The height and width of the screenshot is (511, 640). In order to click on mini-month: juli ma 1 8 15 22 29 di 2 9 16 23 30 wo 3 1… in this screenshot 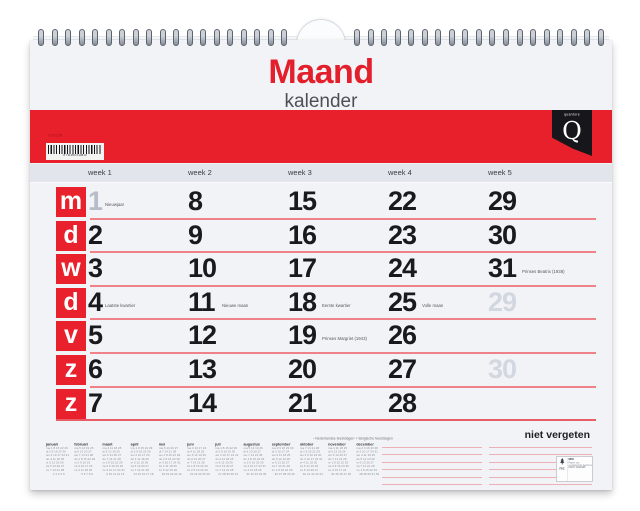, I will do `click(228, 459)`.